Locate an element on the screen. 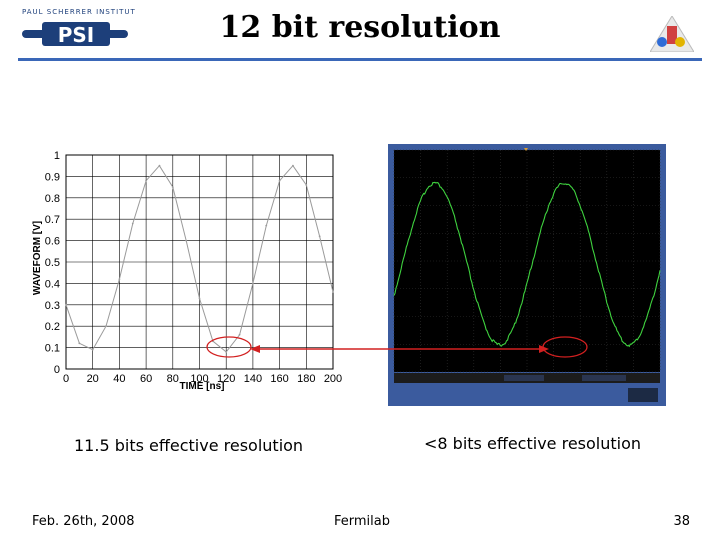 The image size is (720, 540). y-tick-label: 0.5 is located at coordinates (52, 263).